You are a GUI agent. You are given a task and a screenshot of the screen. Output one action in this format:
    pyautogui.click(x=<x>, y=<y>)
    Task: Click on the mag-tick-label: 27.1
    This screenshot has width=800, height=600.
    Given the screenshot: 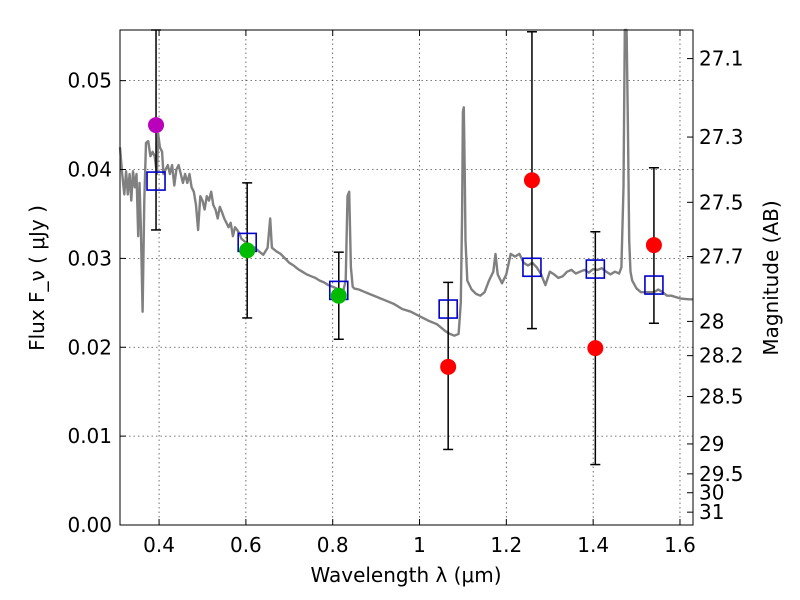 What is the action you would take?
    pyautogui.click(x=721, y=59)
    